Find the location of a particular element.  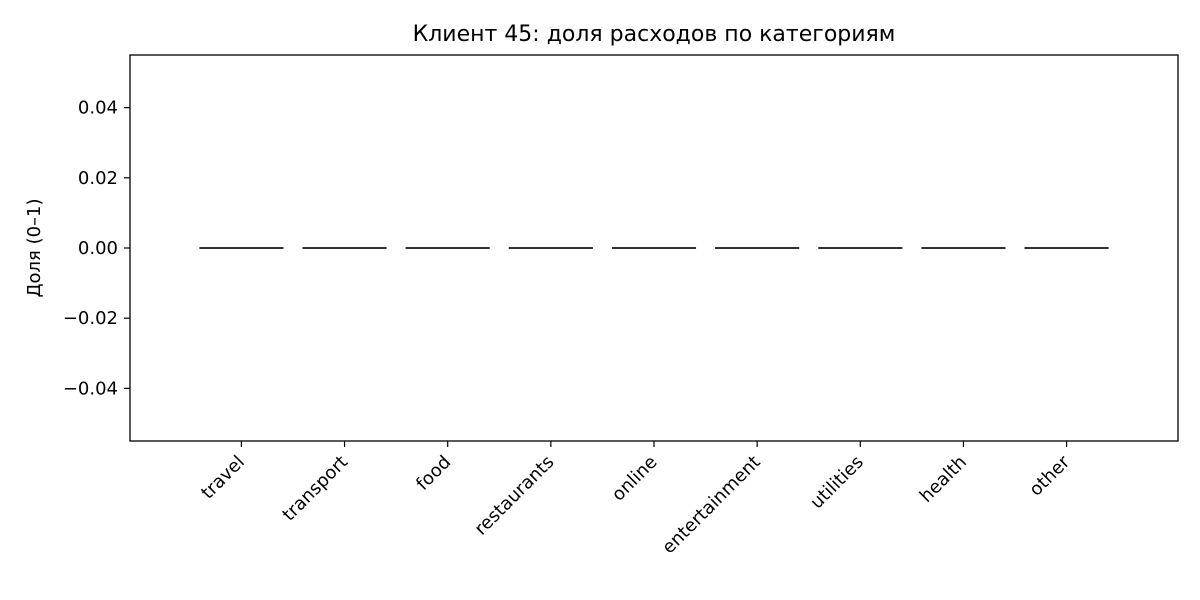

y-tick-label: 0.04 is located at coordinates (98, 108).